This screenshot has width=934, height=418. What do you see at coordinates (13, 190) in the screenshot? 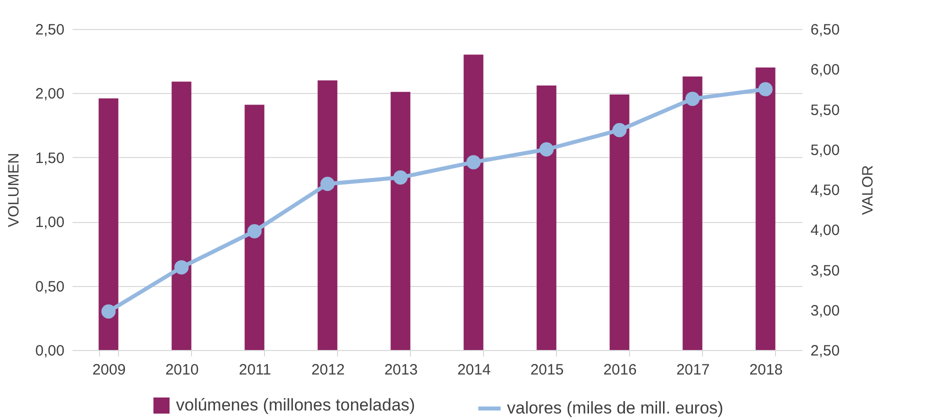
I see `y-axis-title: VOLUMEN` at bounding box center [13, 190].